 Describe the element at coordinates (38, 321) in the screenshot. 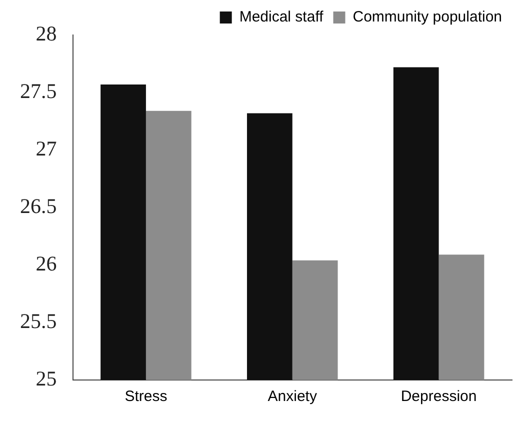

I see `y-tick-label: 25.5` at that location.